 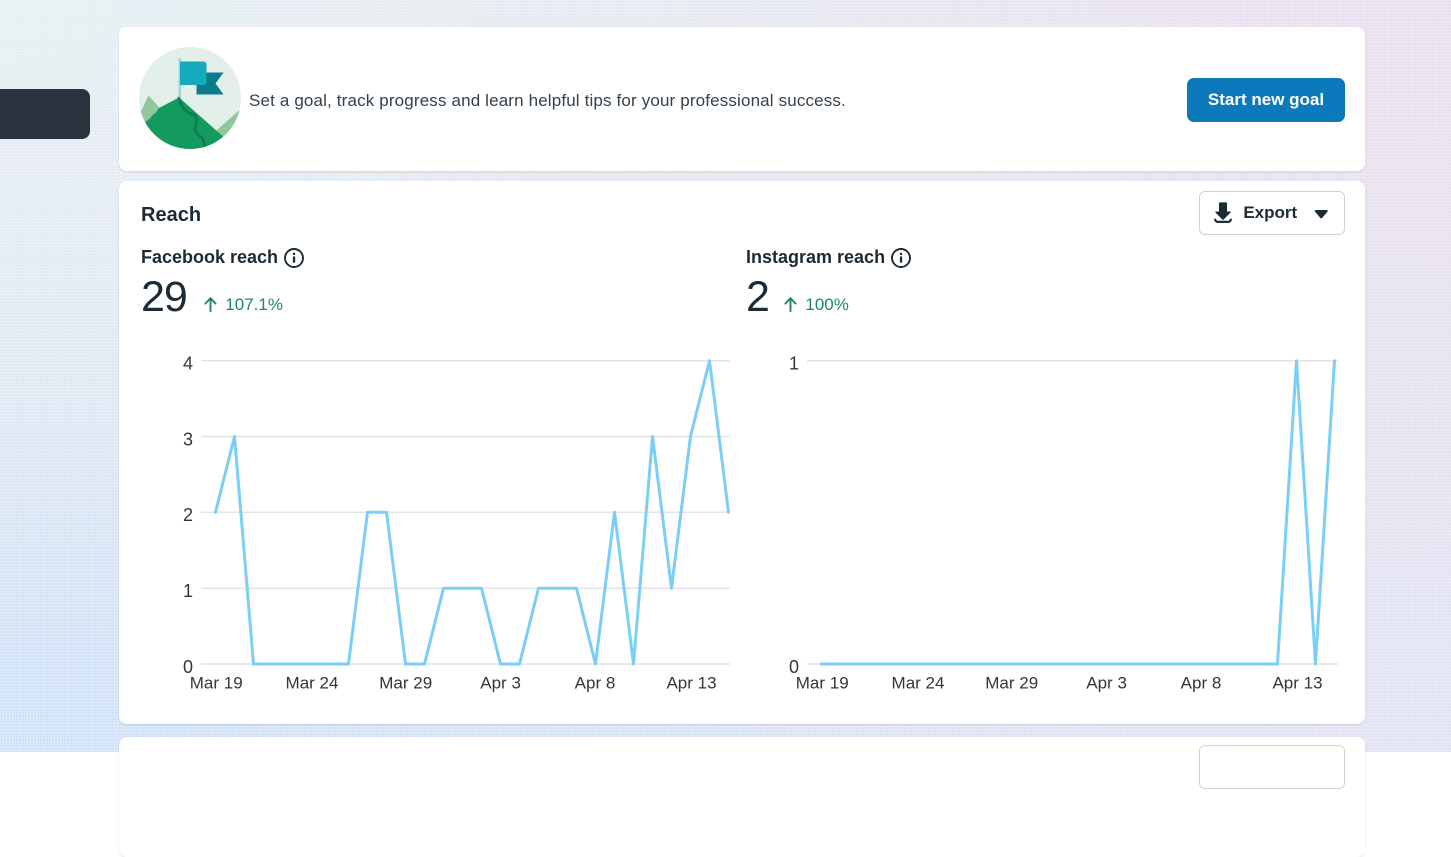 I want to click on svg-text: 4, so click(x=188, y=364).